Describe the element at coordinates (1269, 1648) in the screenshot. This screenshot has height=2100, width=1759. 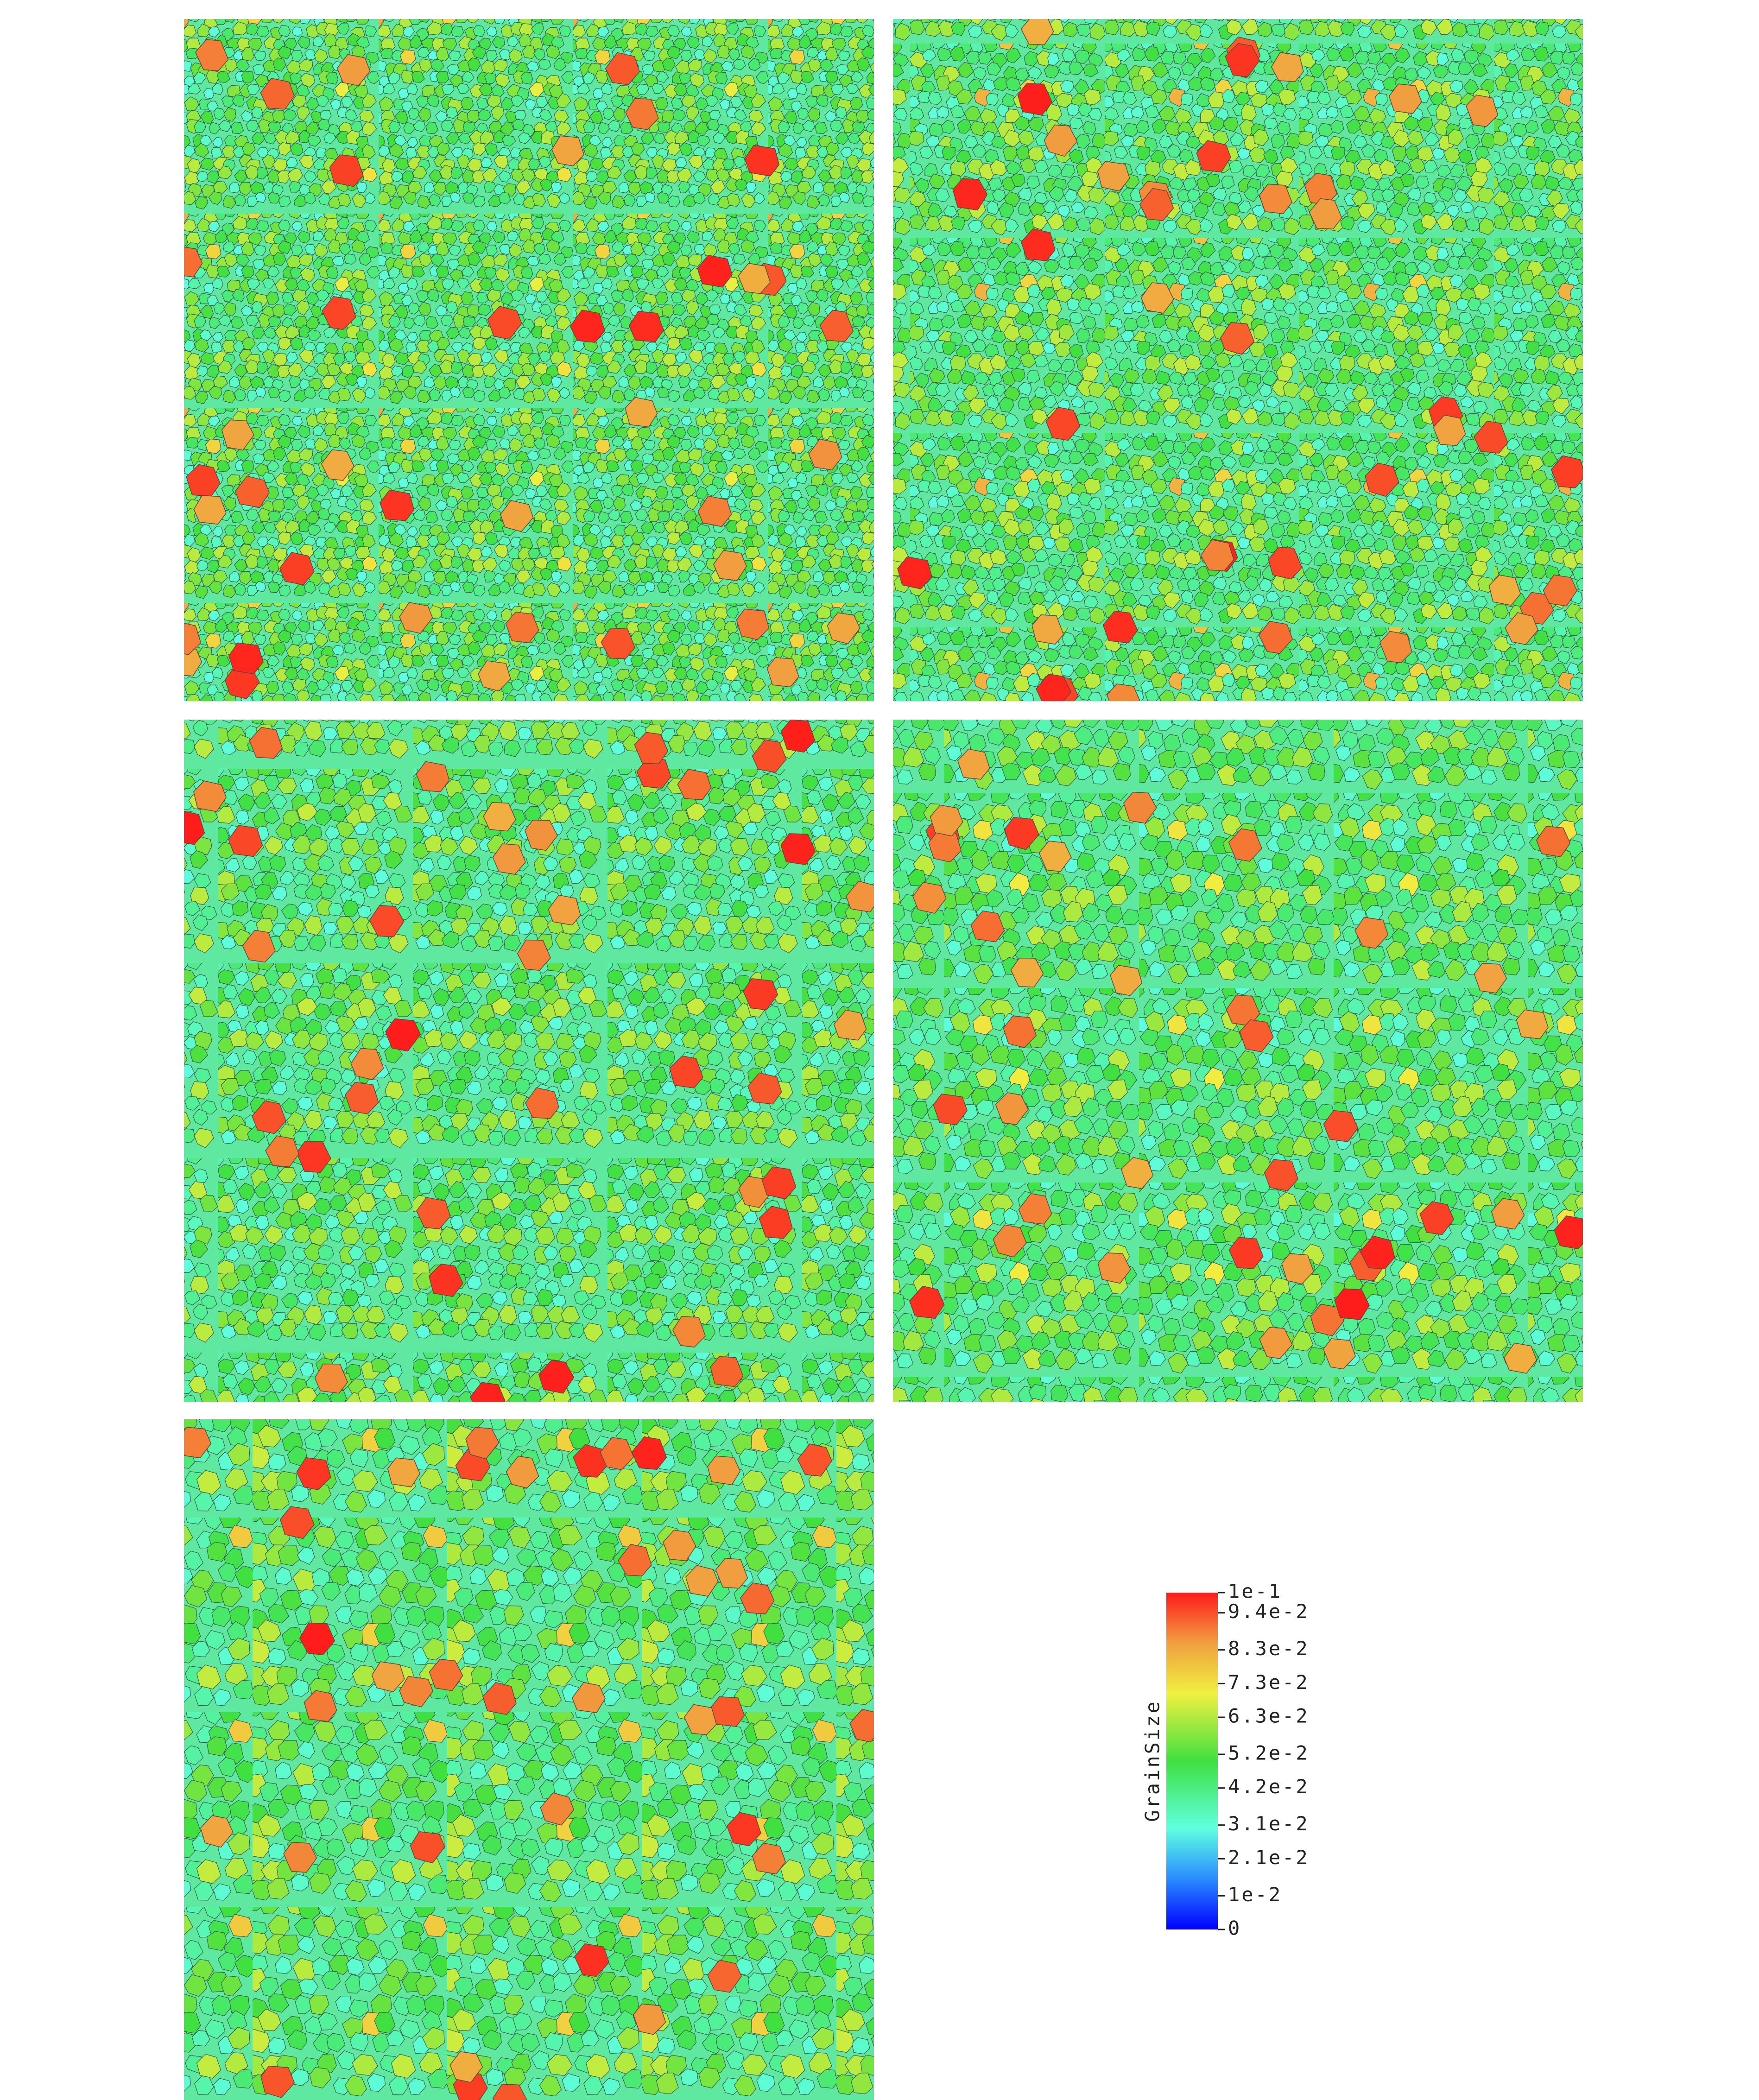
I see `colorbar-tick-label: 8.3e-2` at that location.